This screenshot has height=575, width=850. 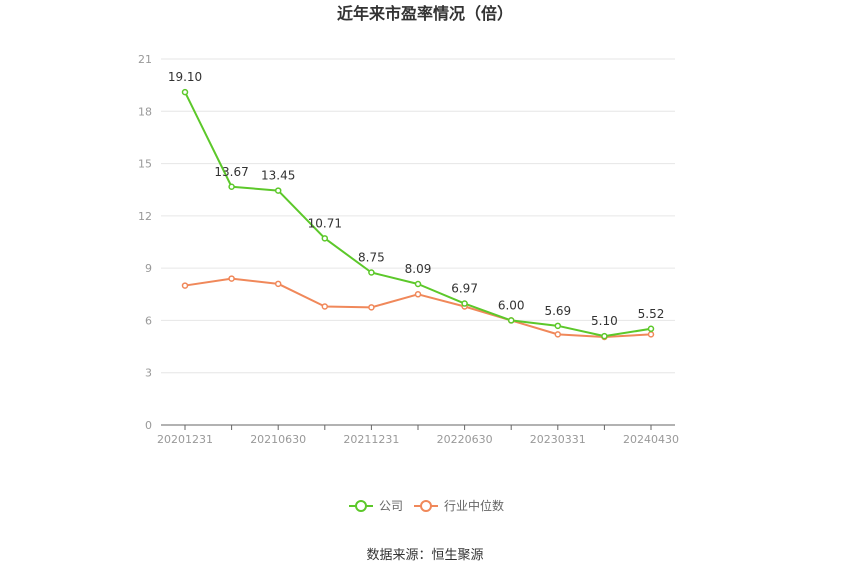 What do you see at coordinates (145, 216) in the screenshot?
I see `y-tick-label: 12` at bounding box center [145, 216].